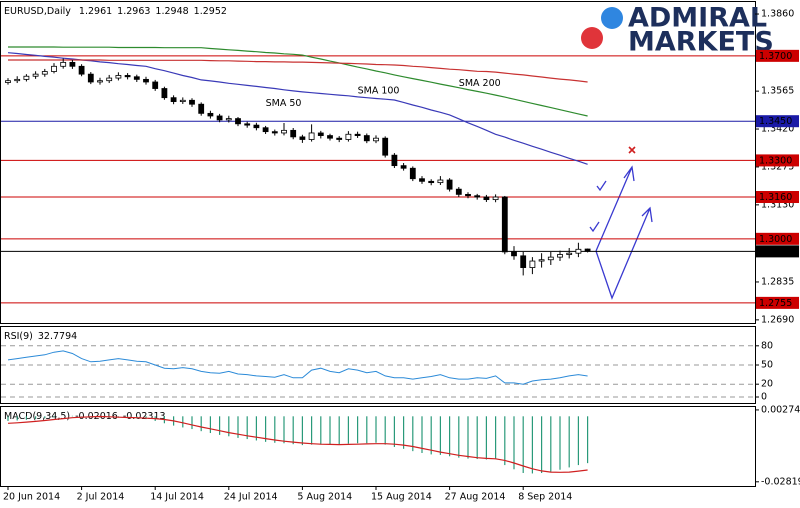 The width and height of the screenshot is (800, 508). I want to click on annotations, so click(621, 223).